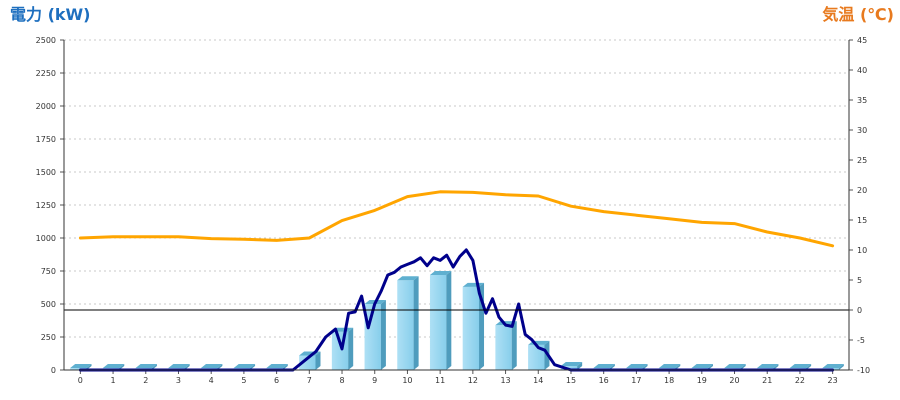  What do you see at coordinates (46, 73) in the screenshot?
I see `left-tick-label: 2250` at bounding box center [46, 73].